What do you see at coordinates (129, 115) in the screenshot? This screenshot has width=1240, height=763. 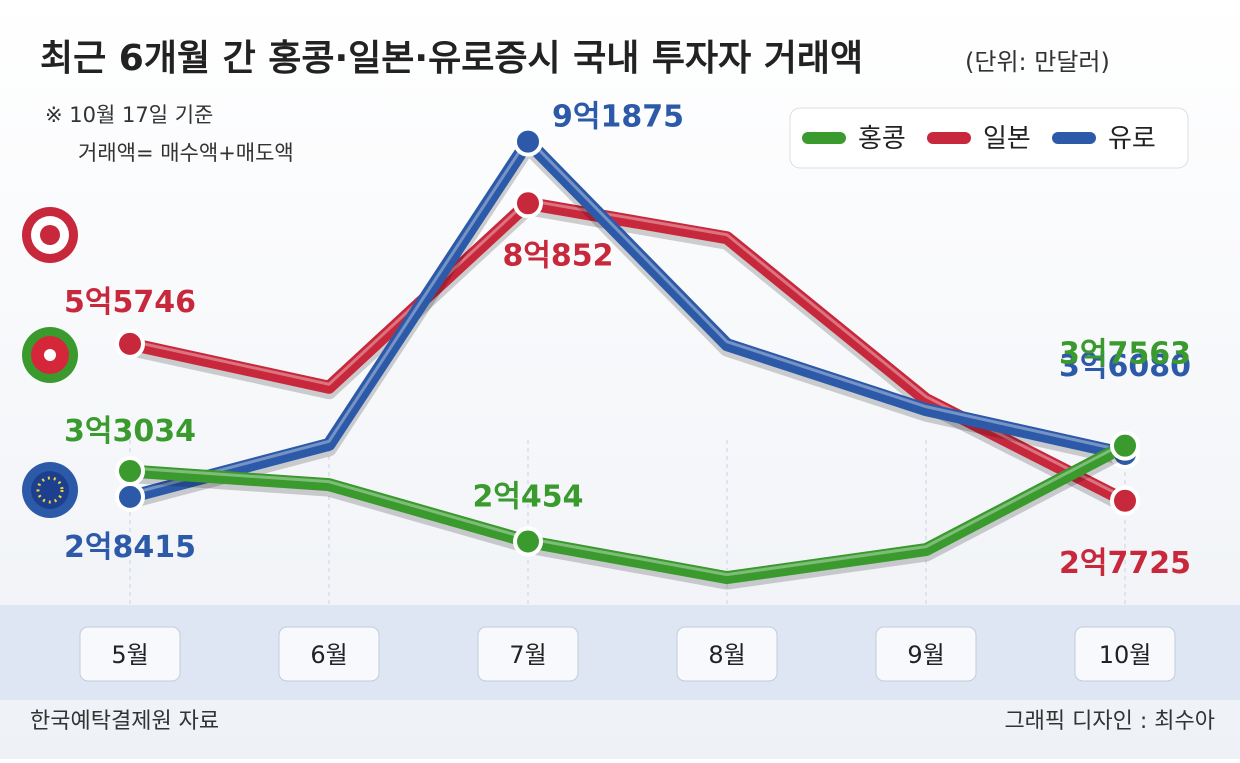 I see `note: ※ 10월 17일 기준` at bounding box center [129, 115].